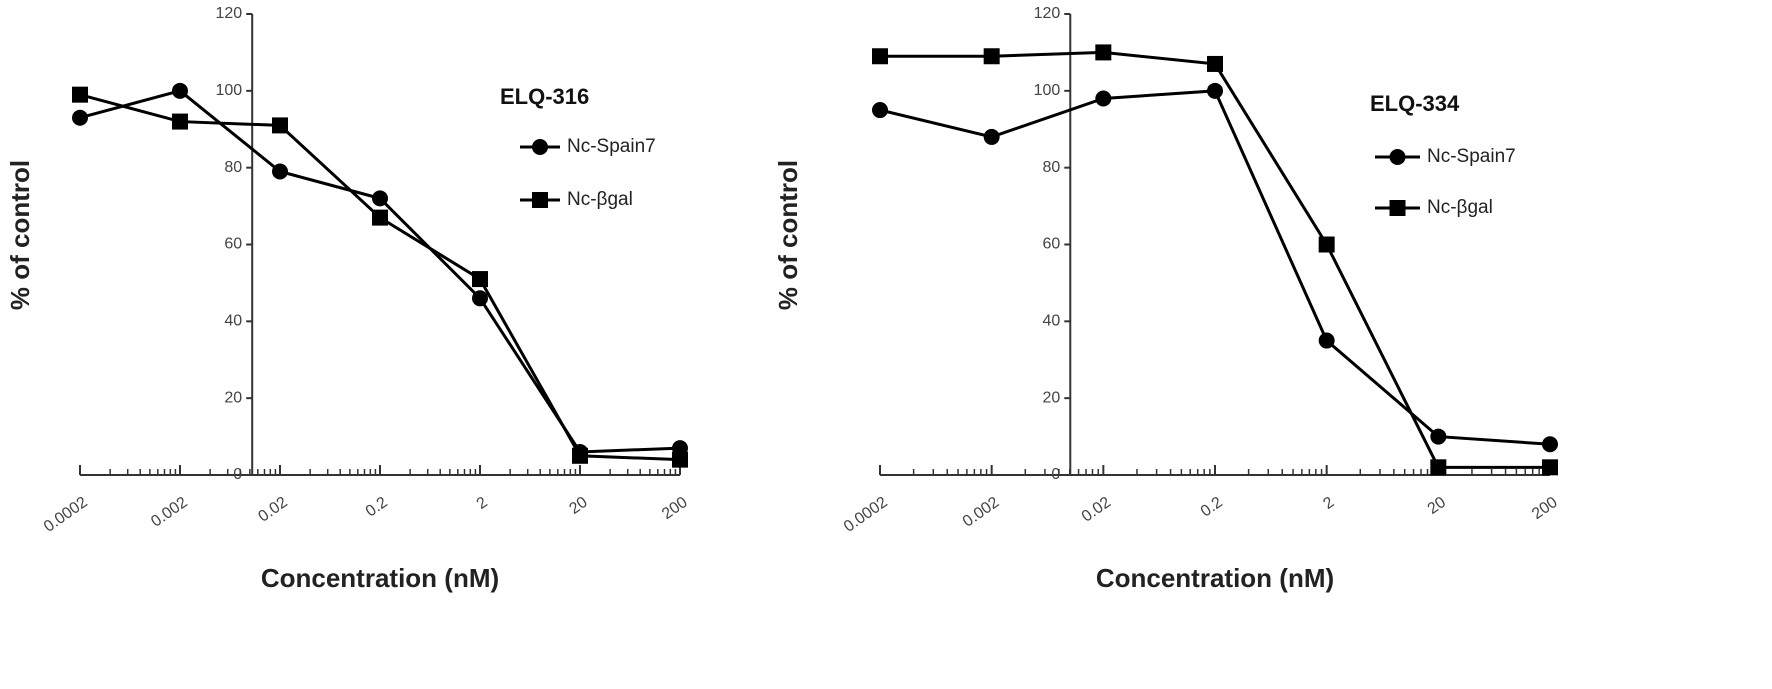 This screenshot has width=1772, height=689. Describe the element at coordinates (544, 96) in the screenshot. I see `legend-title: ELQ-316` at that location.